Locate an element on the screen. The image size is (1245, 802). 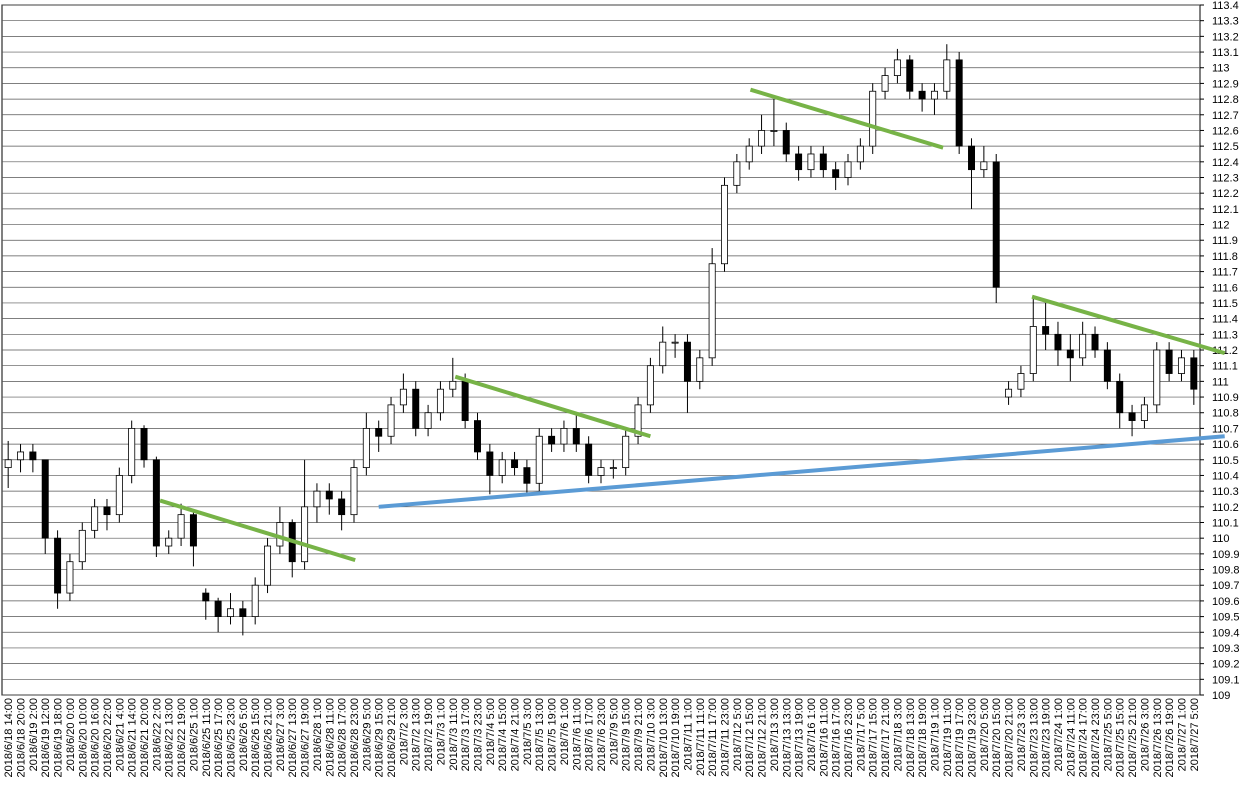
x-tick-label: 2018/7/24 11:00 is located at coordinates (1071, 737).